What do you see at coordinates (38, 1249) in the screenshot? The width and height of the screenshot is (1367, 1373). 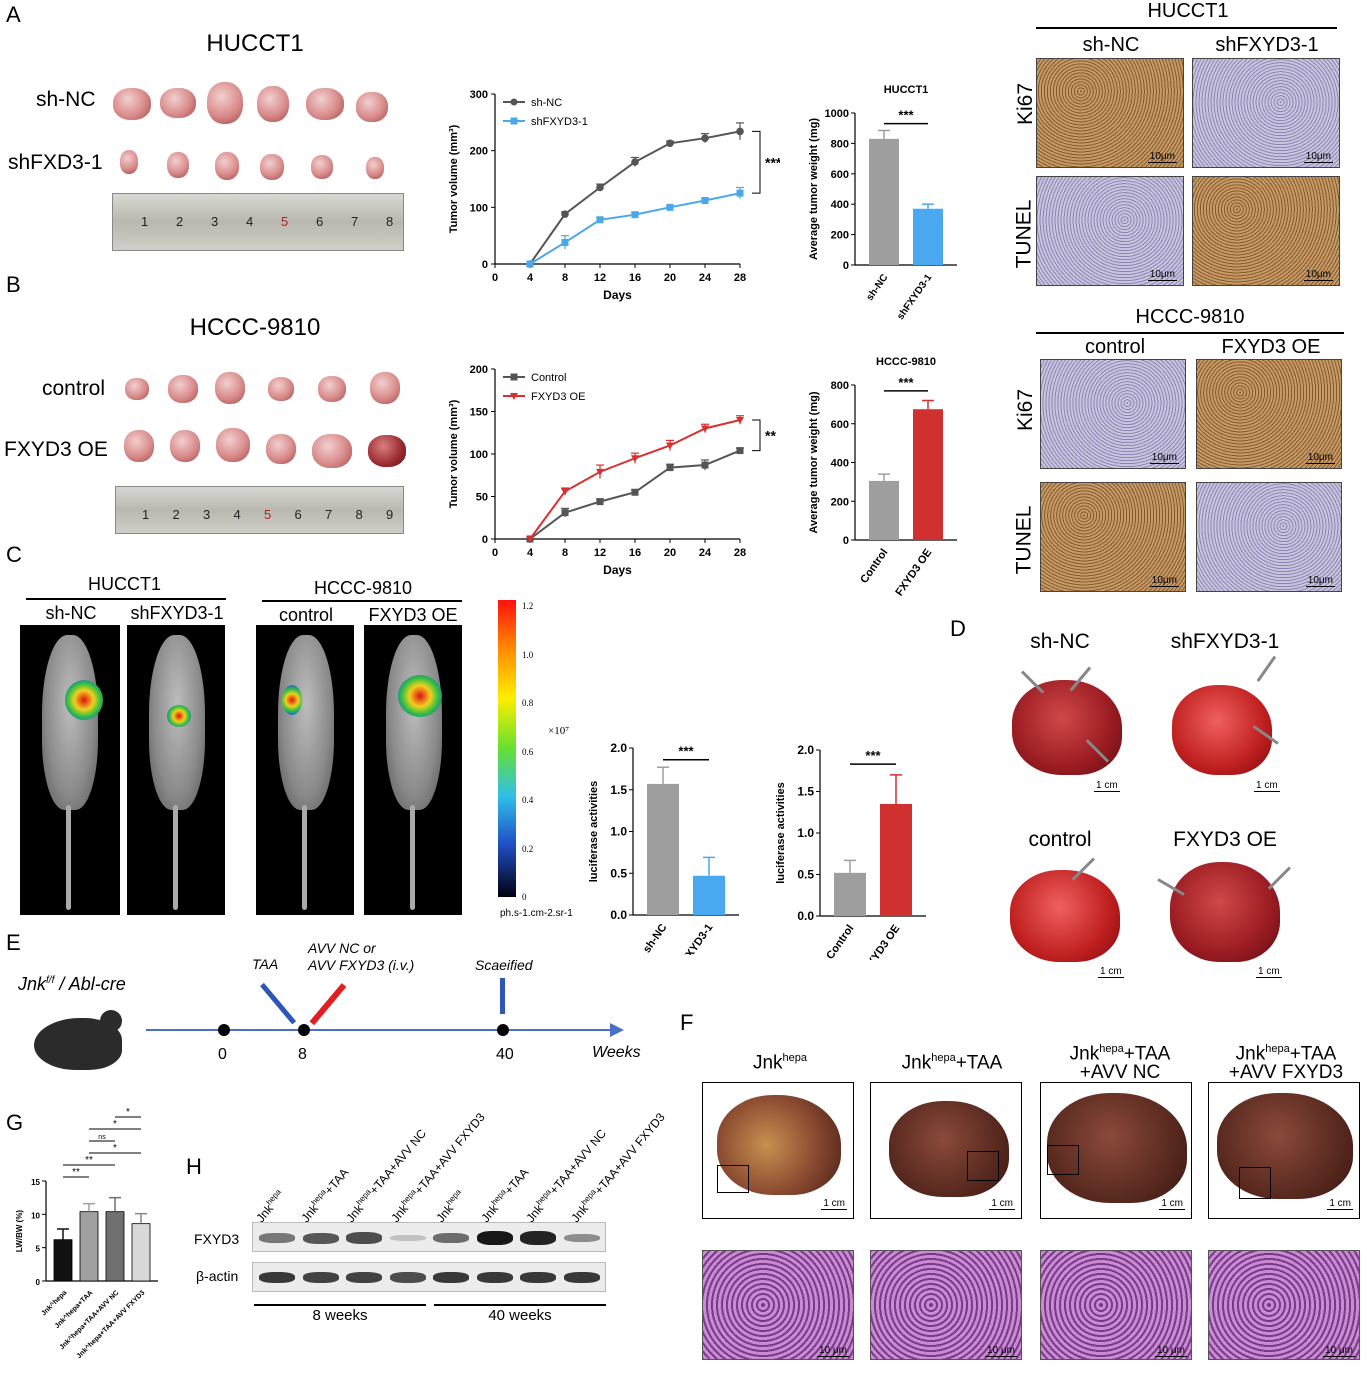 I see `y-tick-label: 5` at bounding box center [38, 1249].